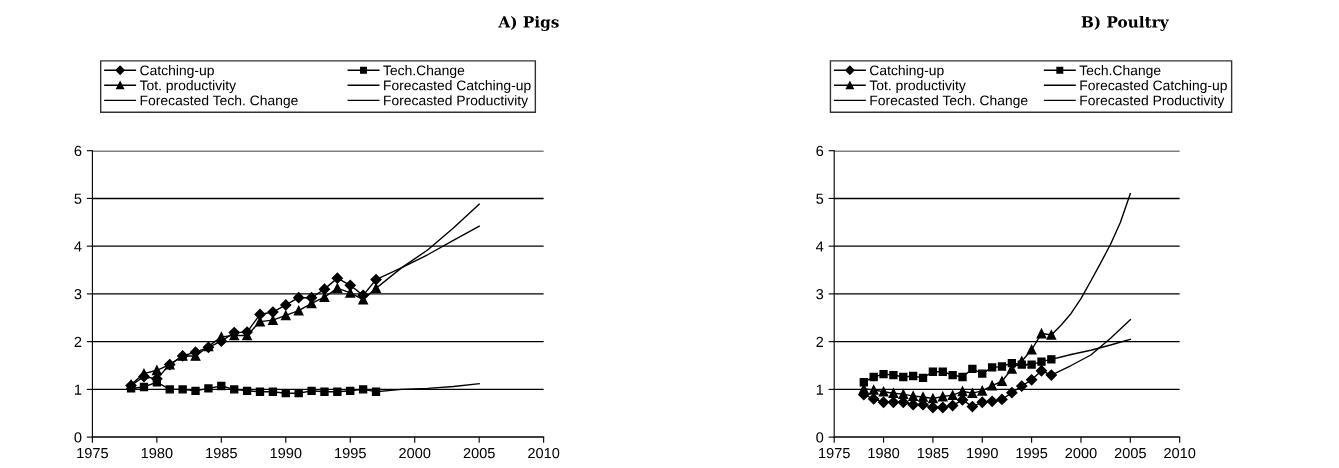 Image resolution: width=1339 pixels, height=468 pixels. I want to click on chart-title: A) Pigs, so click(528, 23).